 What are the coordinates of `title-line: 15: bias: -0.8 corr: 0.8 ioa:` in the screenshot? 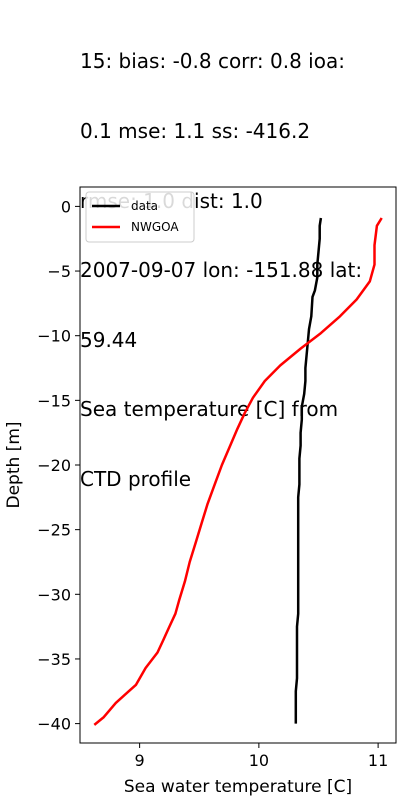 It's located at (212, 61).